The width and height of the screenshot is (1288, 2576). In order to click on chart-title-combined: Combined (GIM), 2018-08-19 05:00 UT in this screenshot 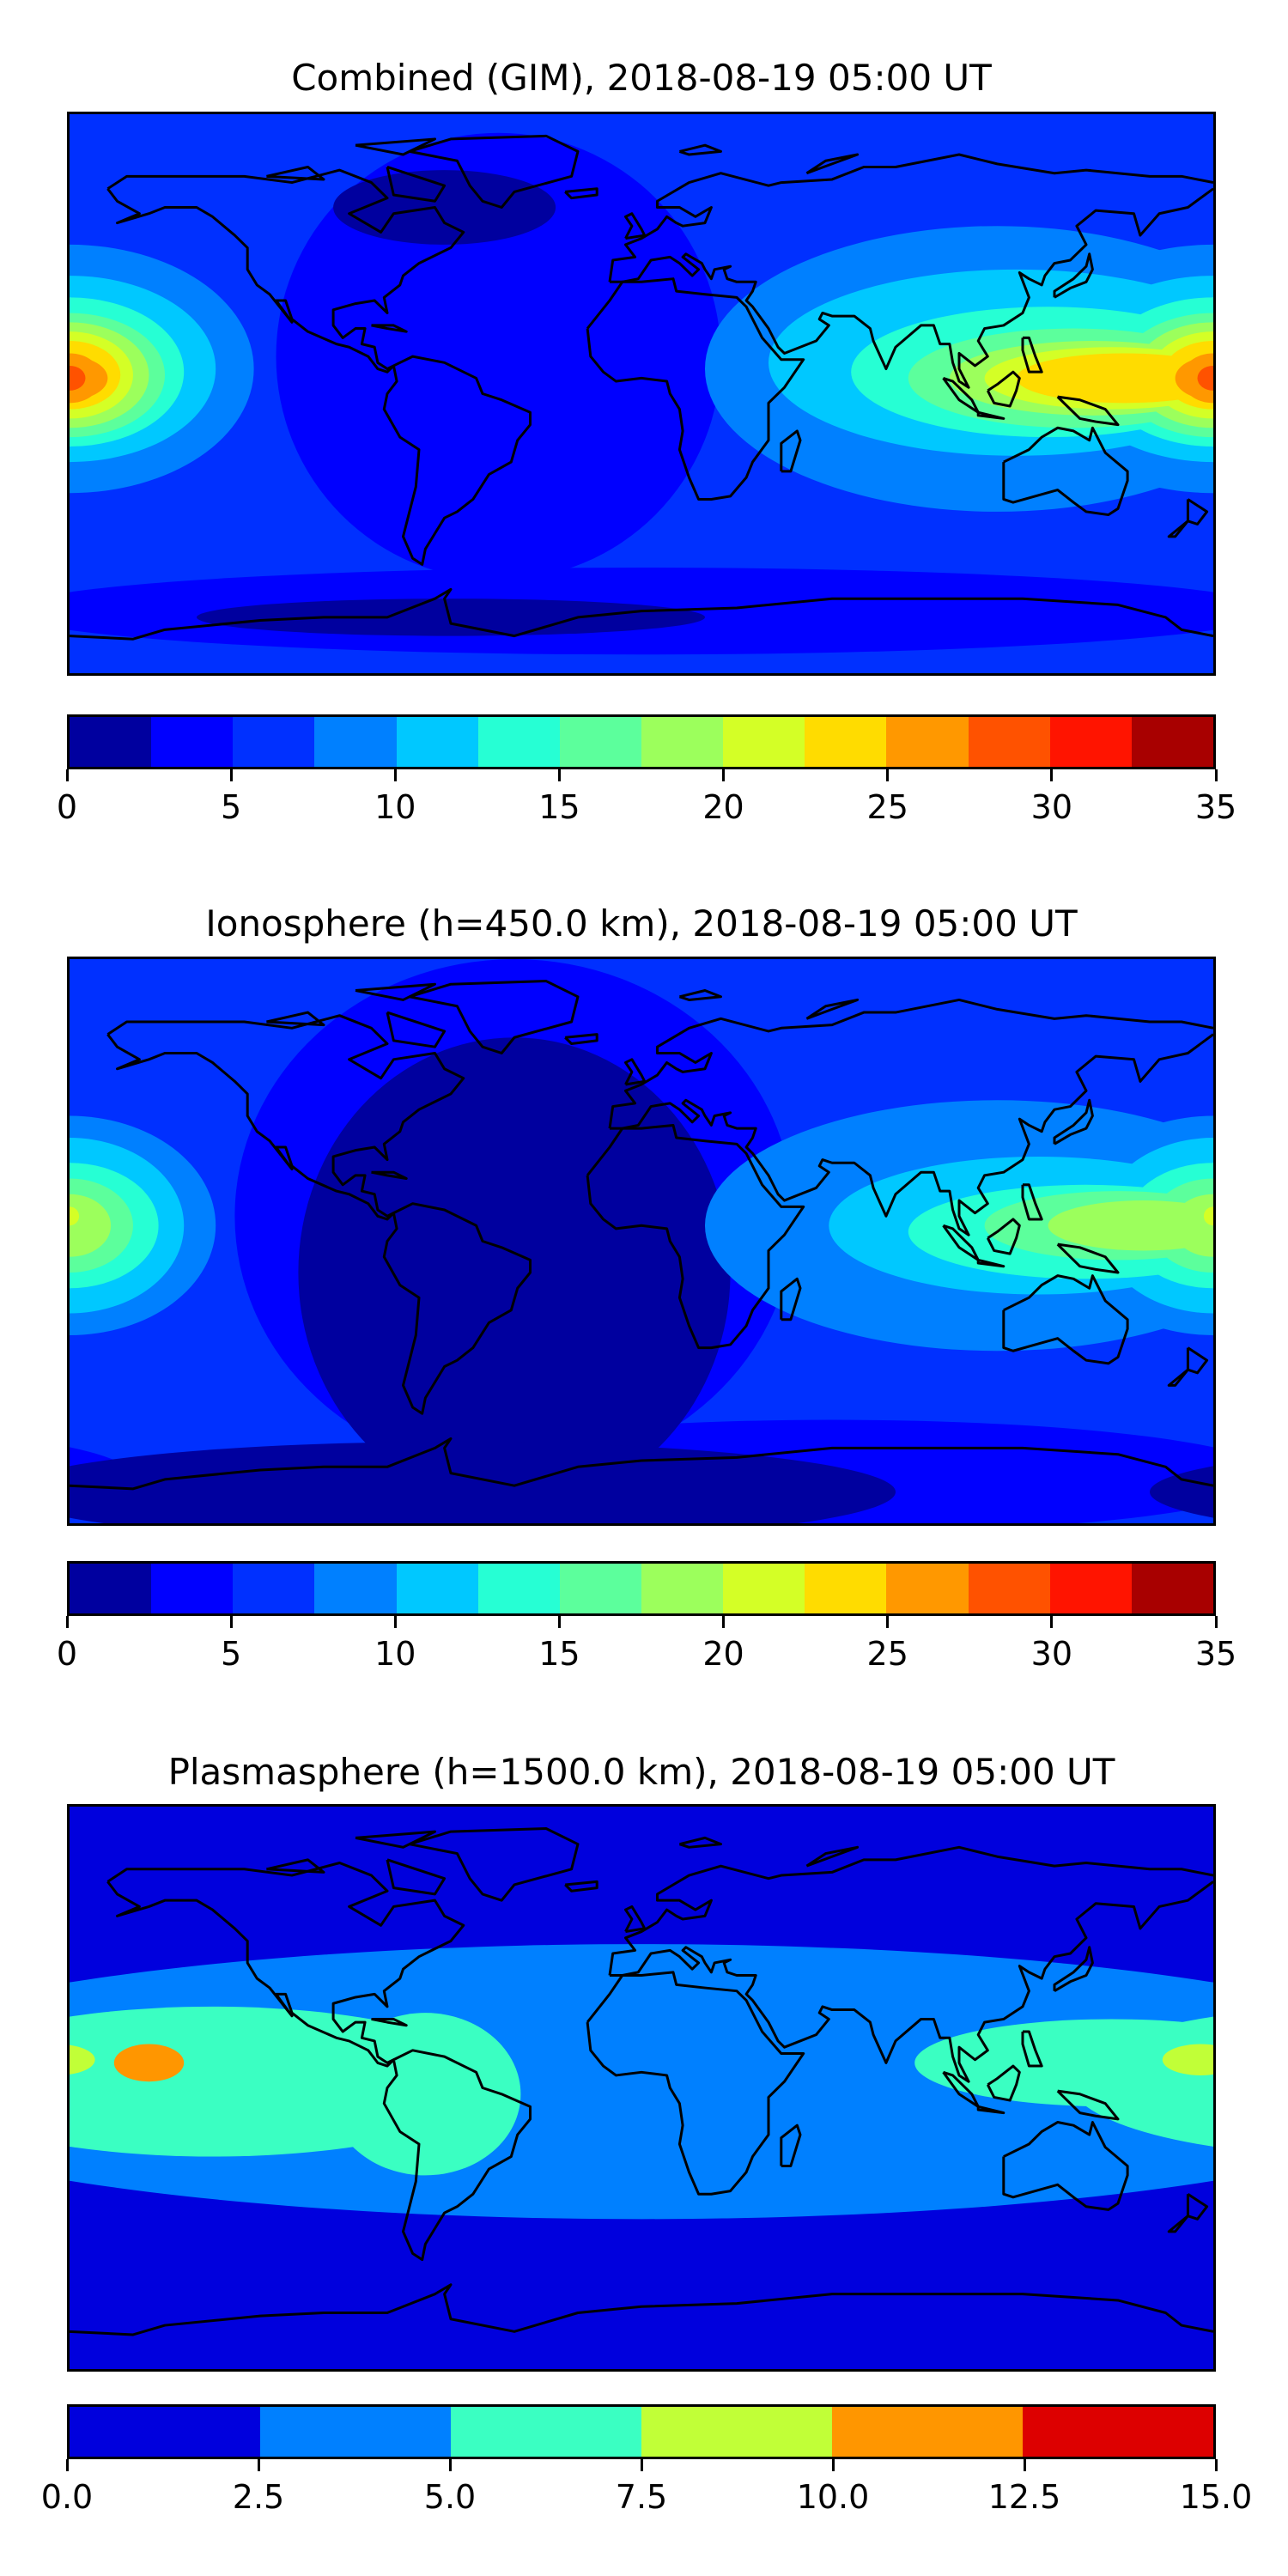, I will do `click(641, 78)`.